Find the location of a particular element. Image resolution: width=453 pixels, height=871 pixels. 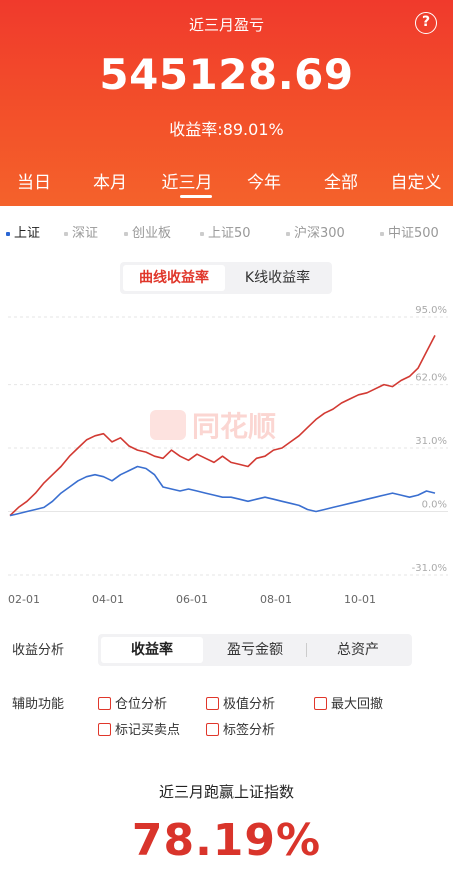

analysis-option-assets: 总资产 is located at coordinates (358, 650).